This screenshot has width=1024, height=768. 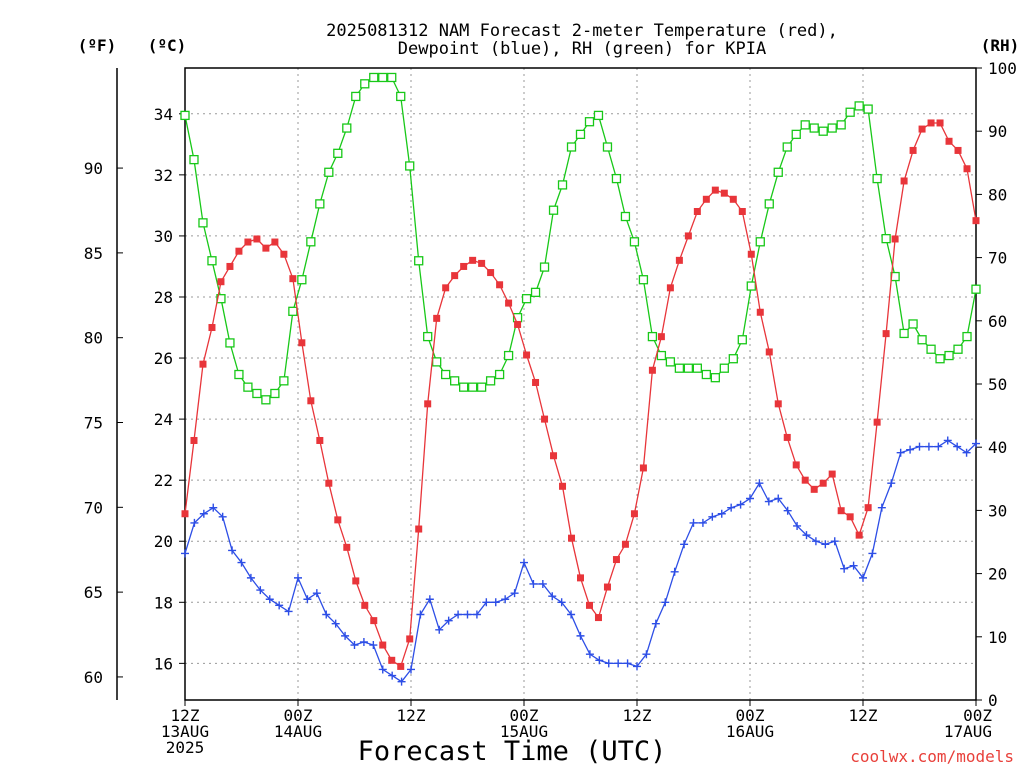 What do you see at coordinates (169, 389) in the screenshot?
I see `celsius-axis: 16 18 20 22 24 26 28 30 32 34` at bounding box center [169, 389].